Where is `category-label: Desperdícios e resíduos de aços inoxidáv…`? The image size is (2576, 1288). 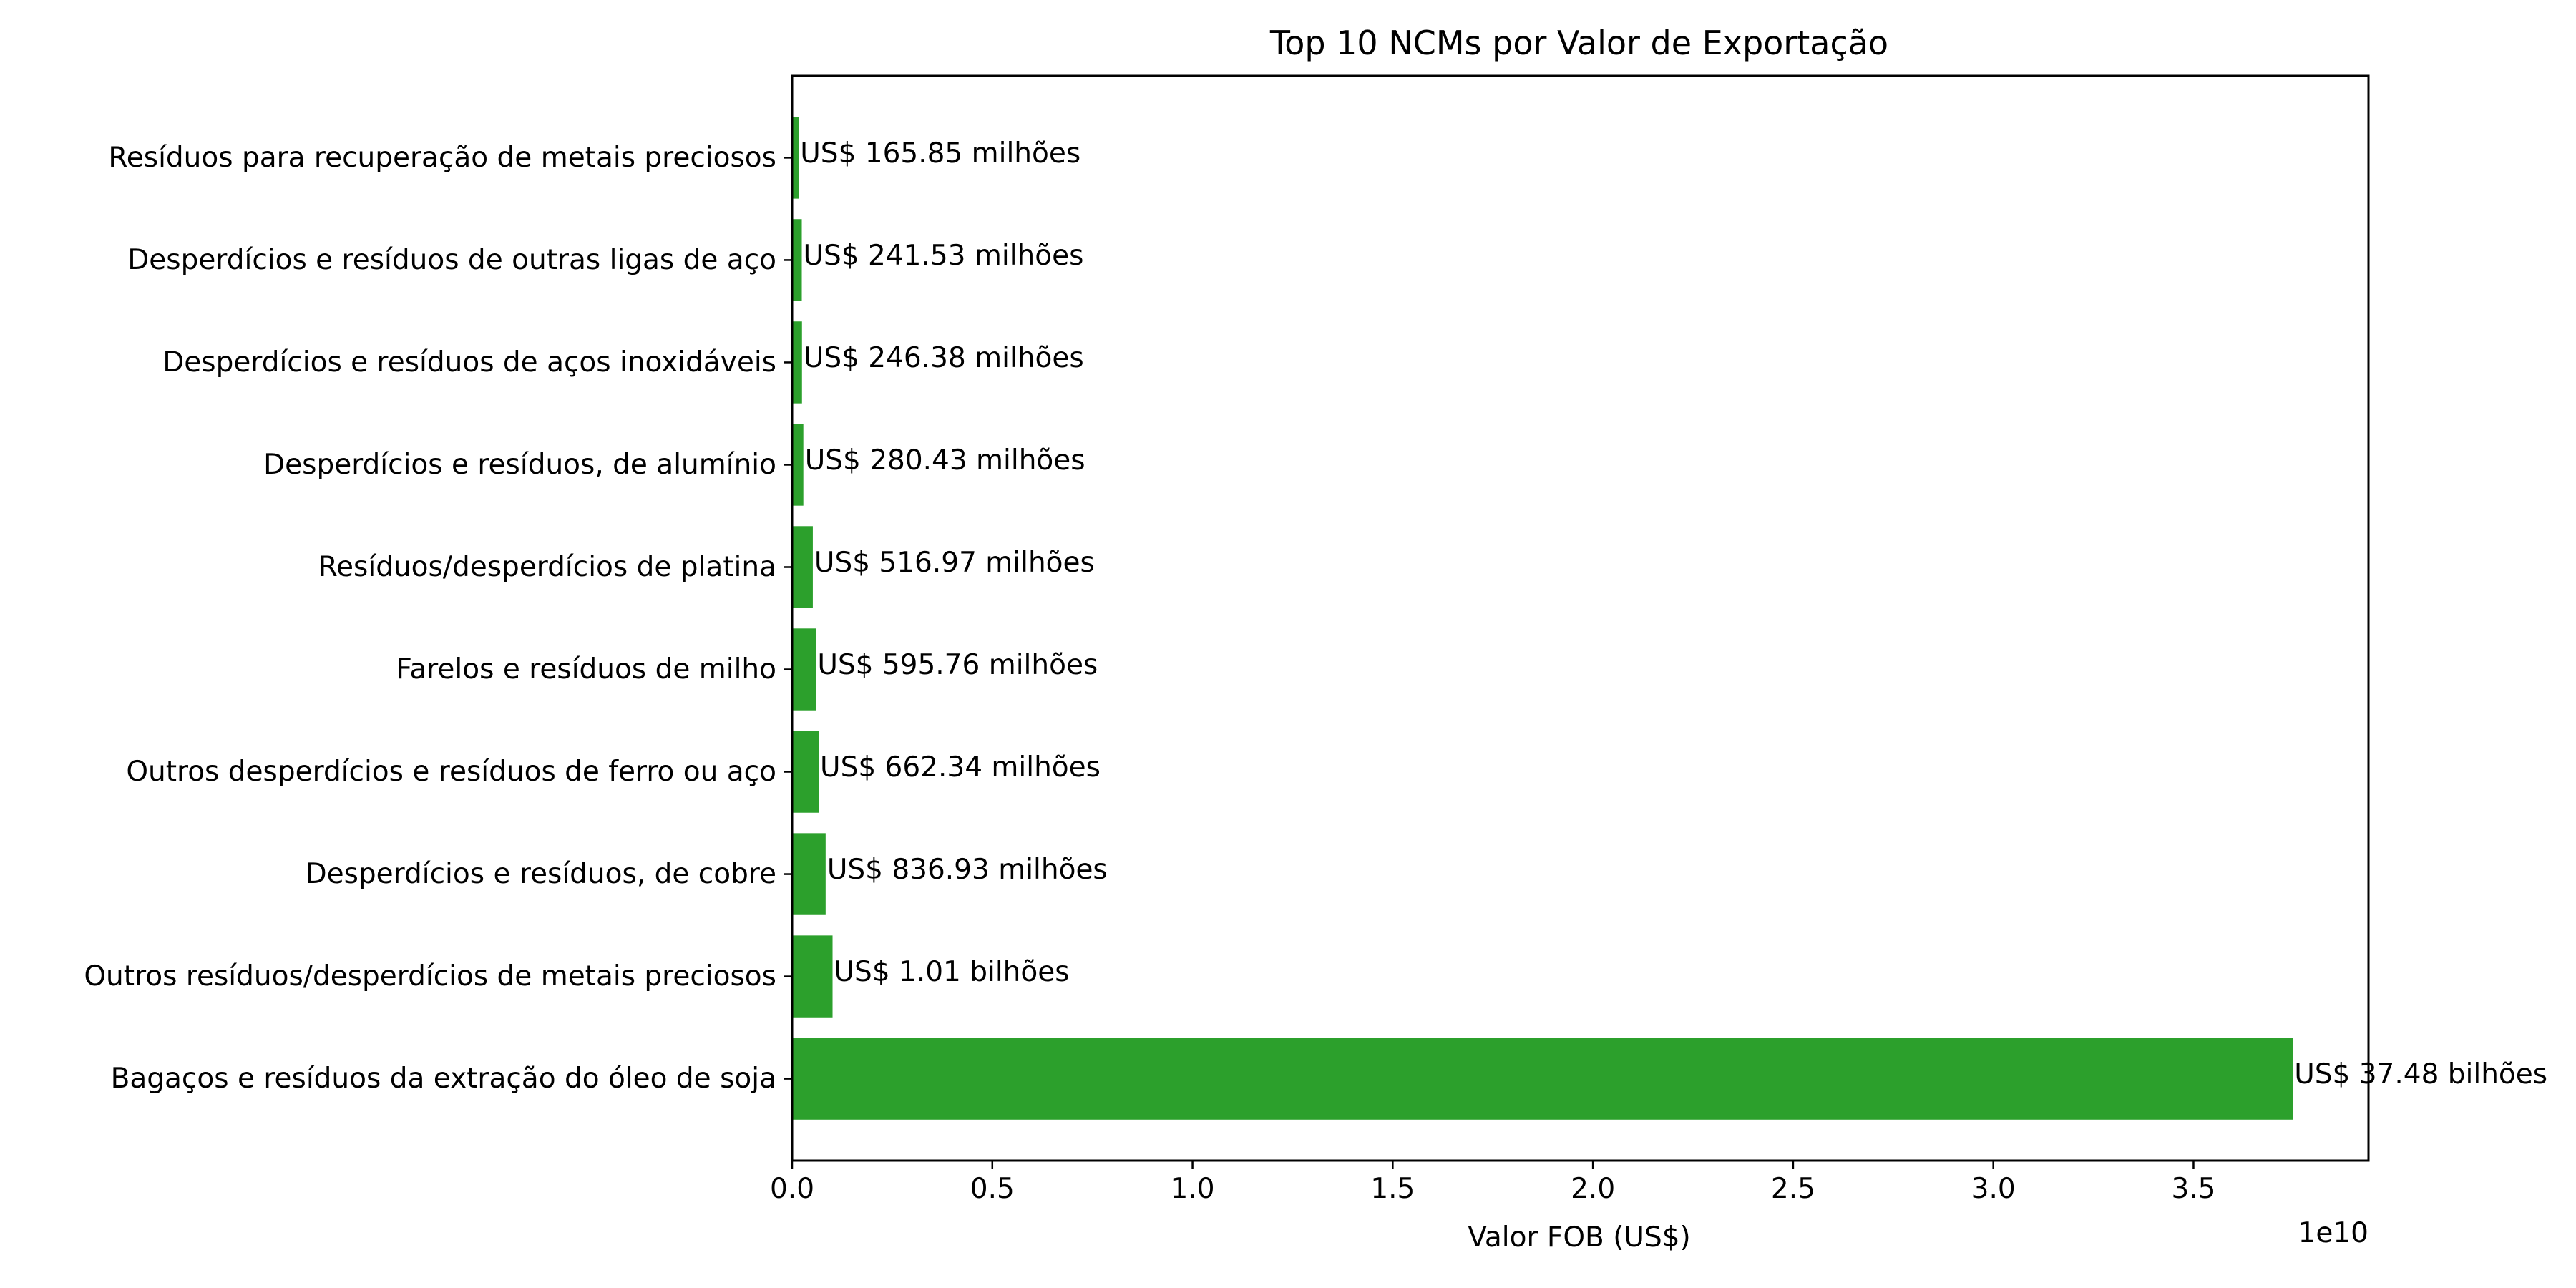 category-label: Desperdícios e resíduos de aços inoxidáv… is located at coordinates (469, 362).